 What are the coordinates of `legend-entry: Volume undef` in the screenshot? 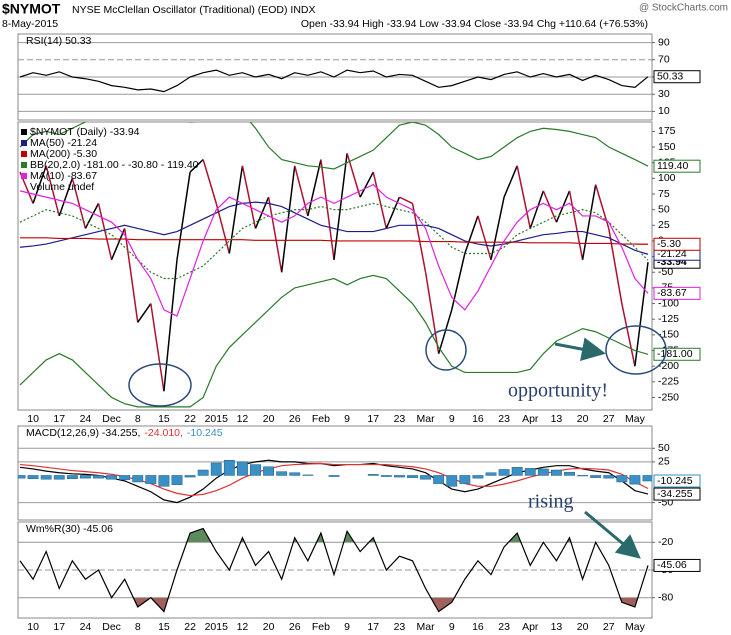 It's located at (62, 187).